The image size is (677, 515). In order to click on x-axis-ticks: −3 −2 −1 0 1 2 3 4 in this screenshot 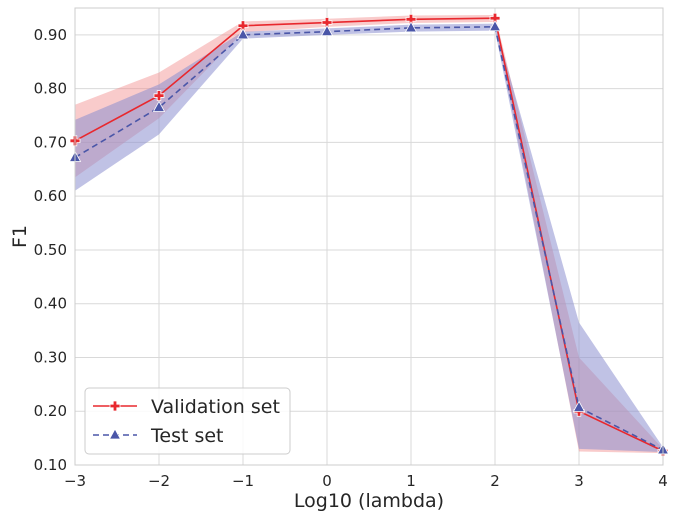, I will do `click(366, 481)`.